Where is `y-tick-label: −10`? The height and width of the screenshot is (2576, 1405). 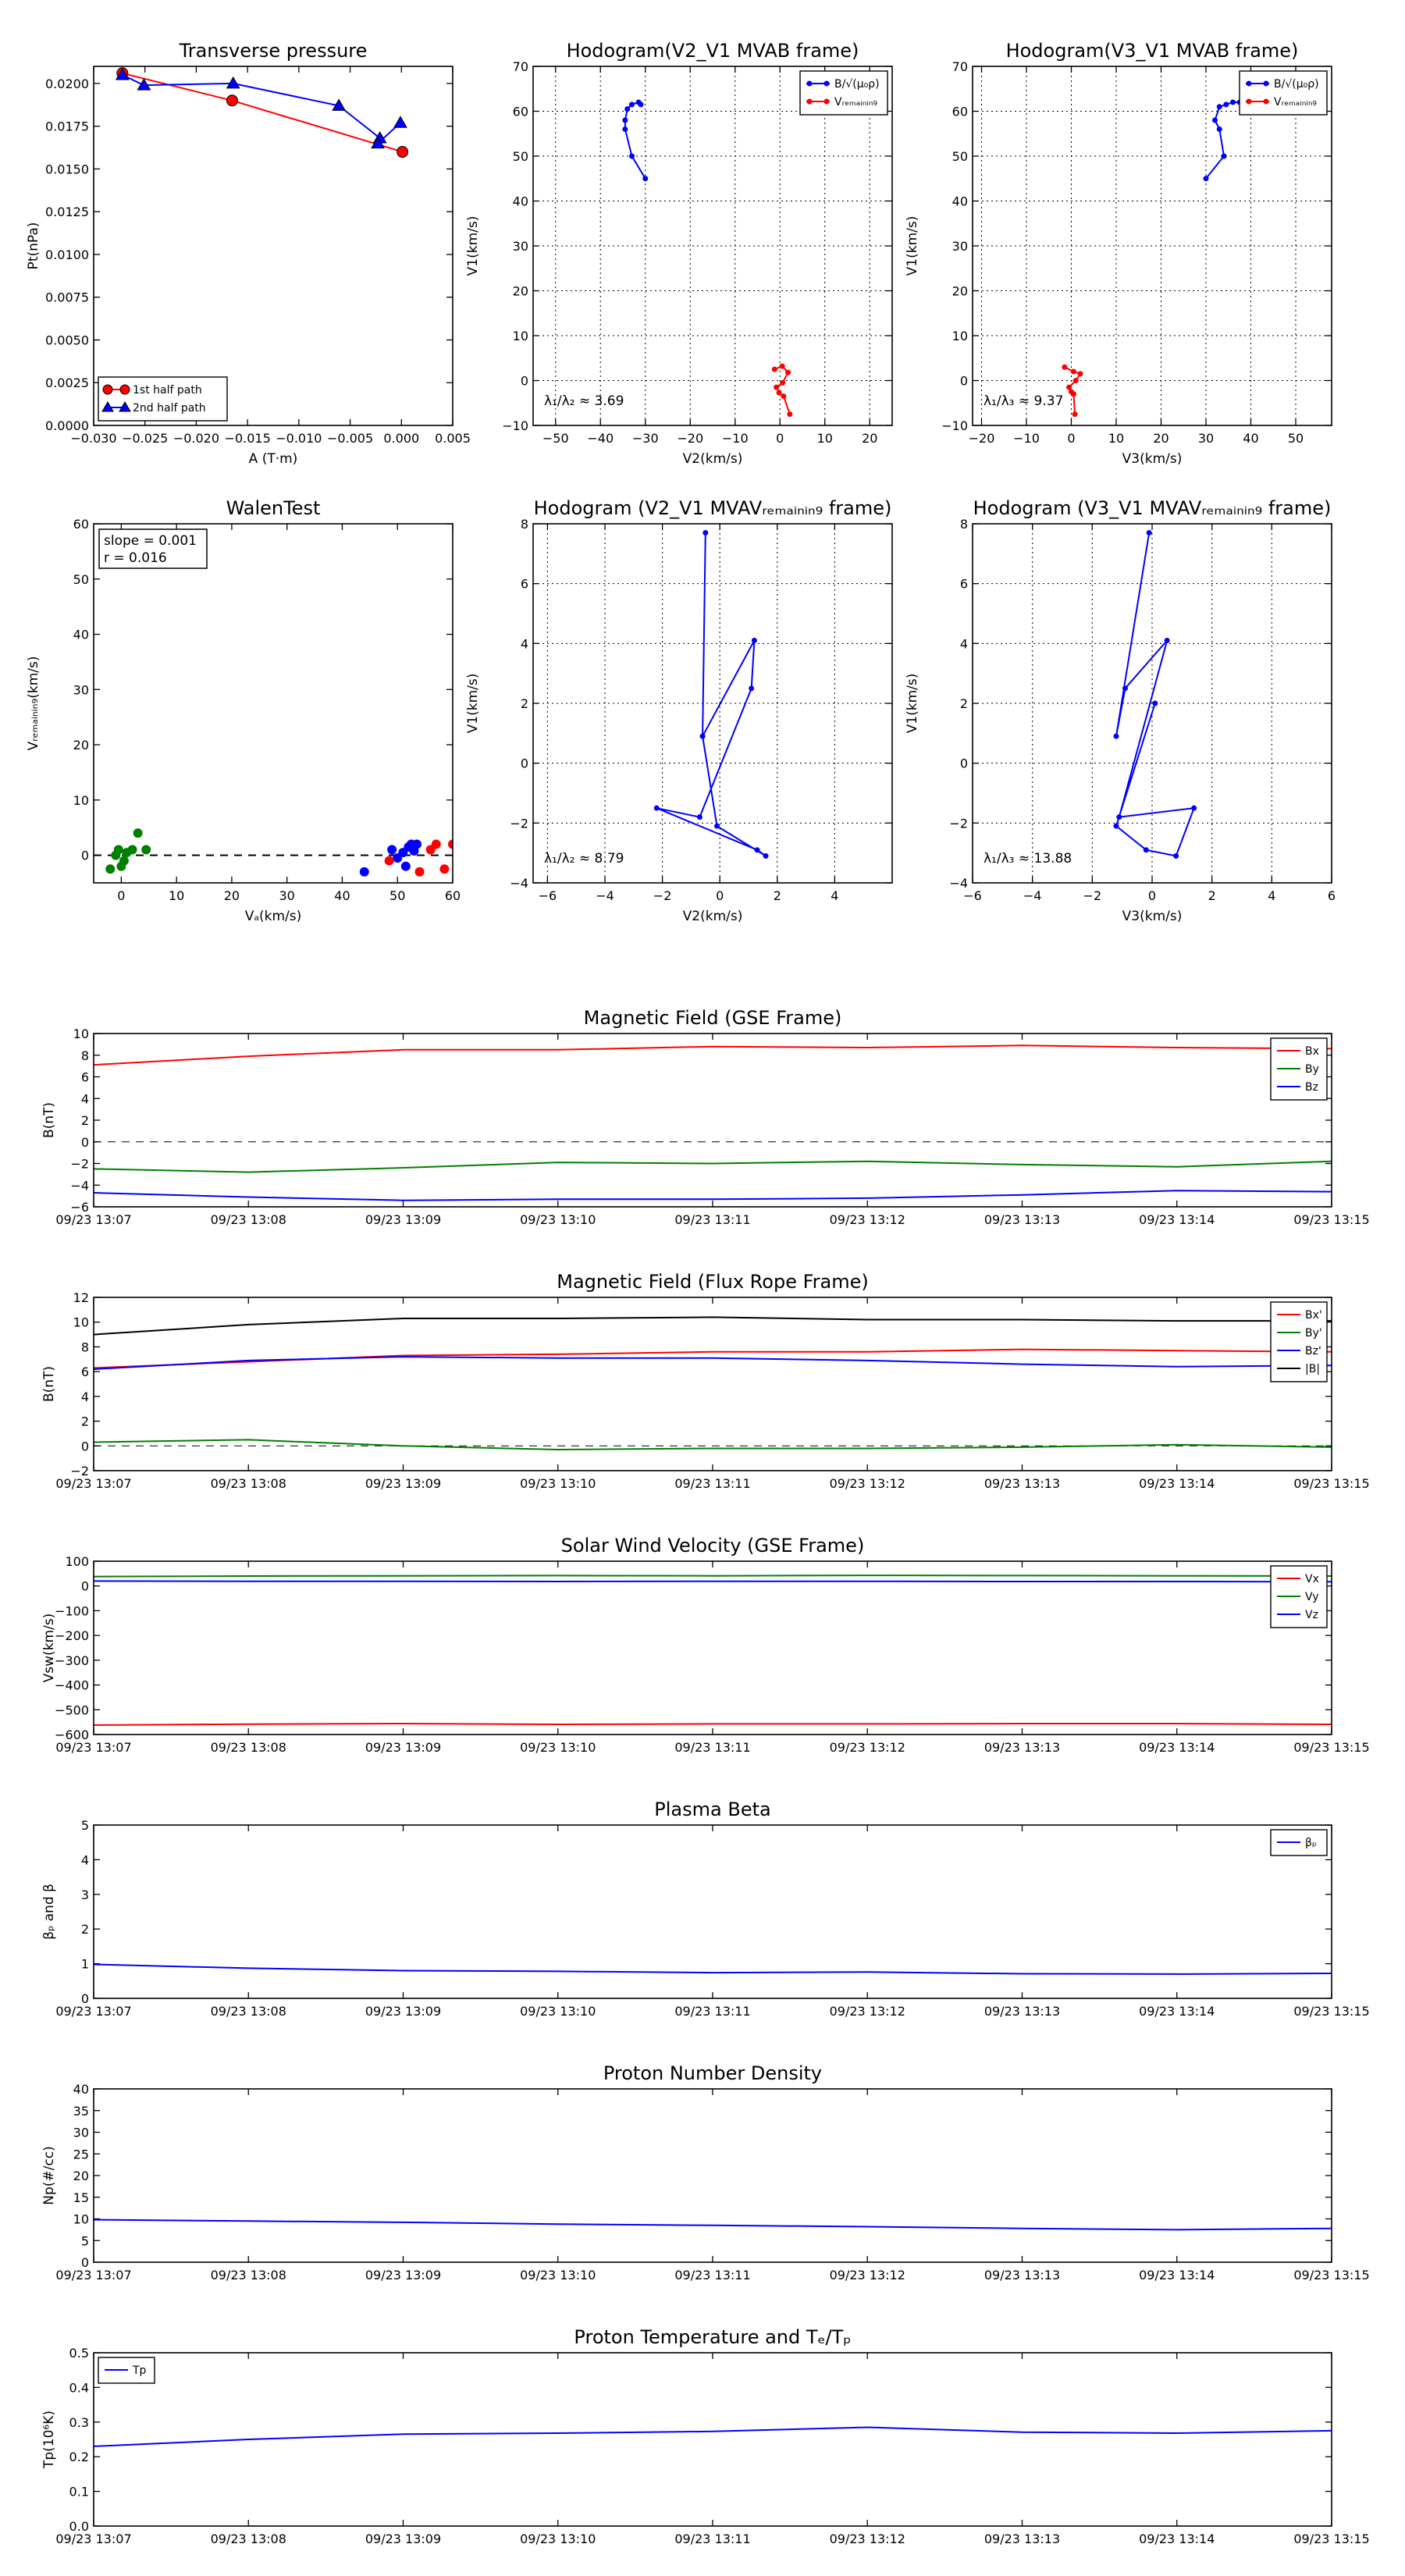
y-tick-label: −10 is located at coordinates (955, 425).